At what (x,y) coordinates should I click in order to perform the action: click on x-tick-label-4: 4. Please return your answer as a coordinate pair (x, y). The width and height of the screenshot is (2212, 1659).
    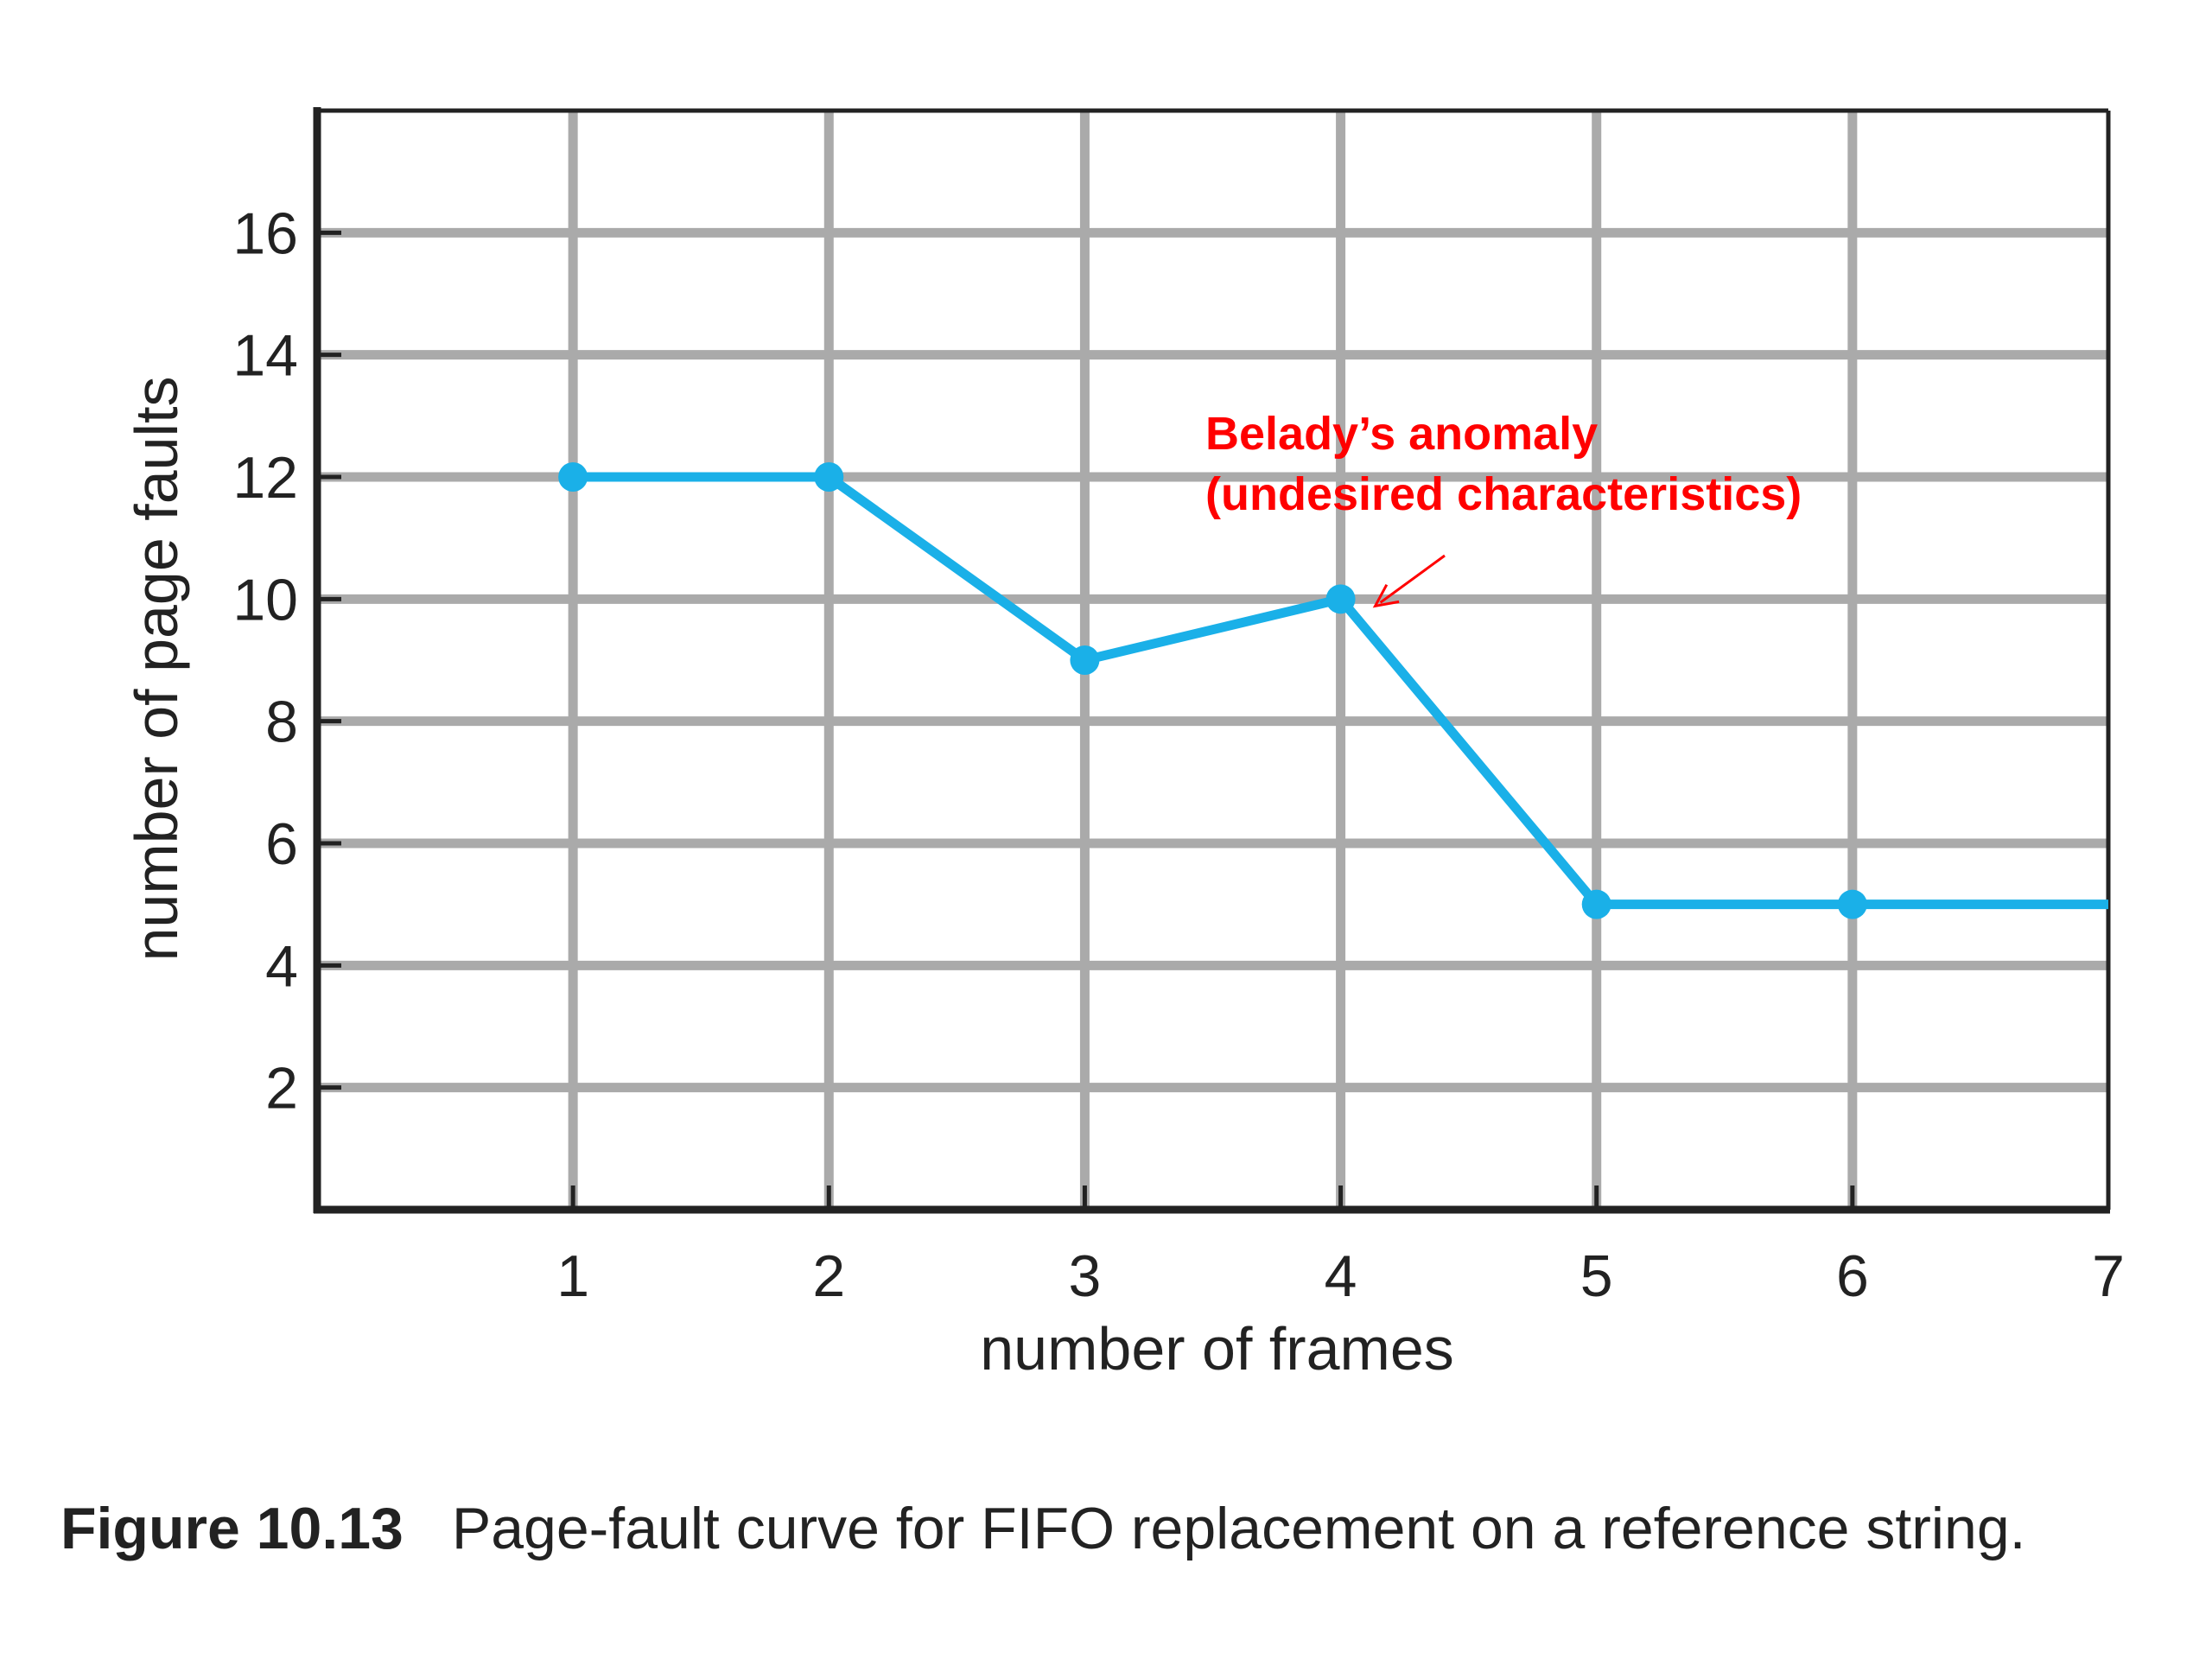
    Looking at the image, I should click on (1341, 1276).